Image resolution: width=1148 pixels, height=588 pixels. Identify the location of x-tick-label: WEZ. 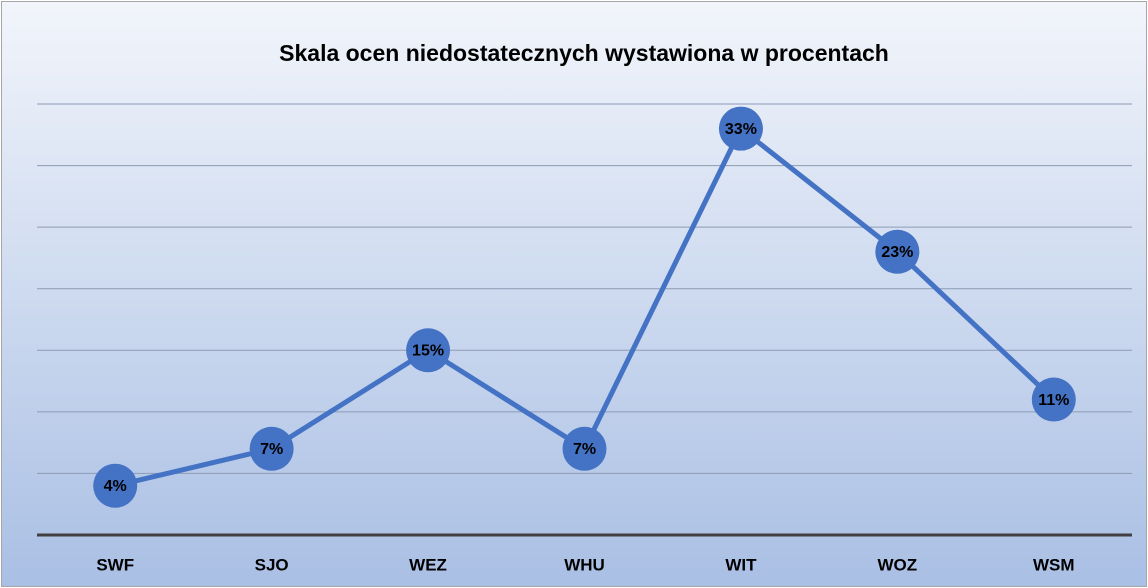
(428, 564).